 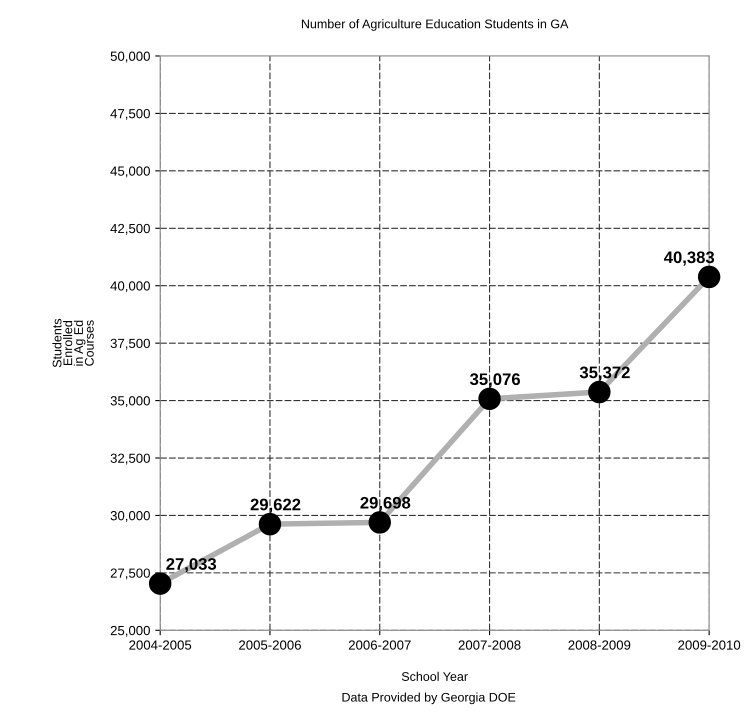 I want to click on data-label: 35,076, so click(x=495, y=380).